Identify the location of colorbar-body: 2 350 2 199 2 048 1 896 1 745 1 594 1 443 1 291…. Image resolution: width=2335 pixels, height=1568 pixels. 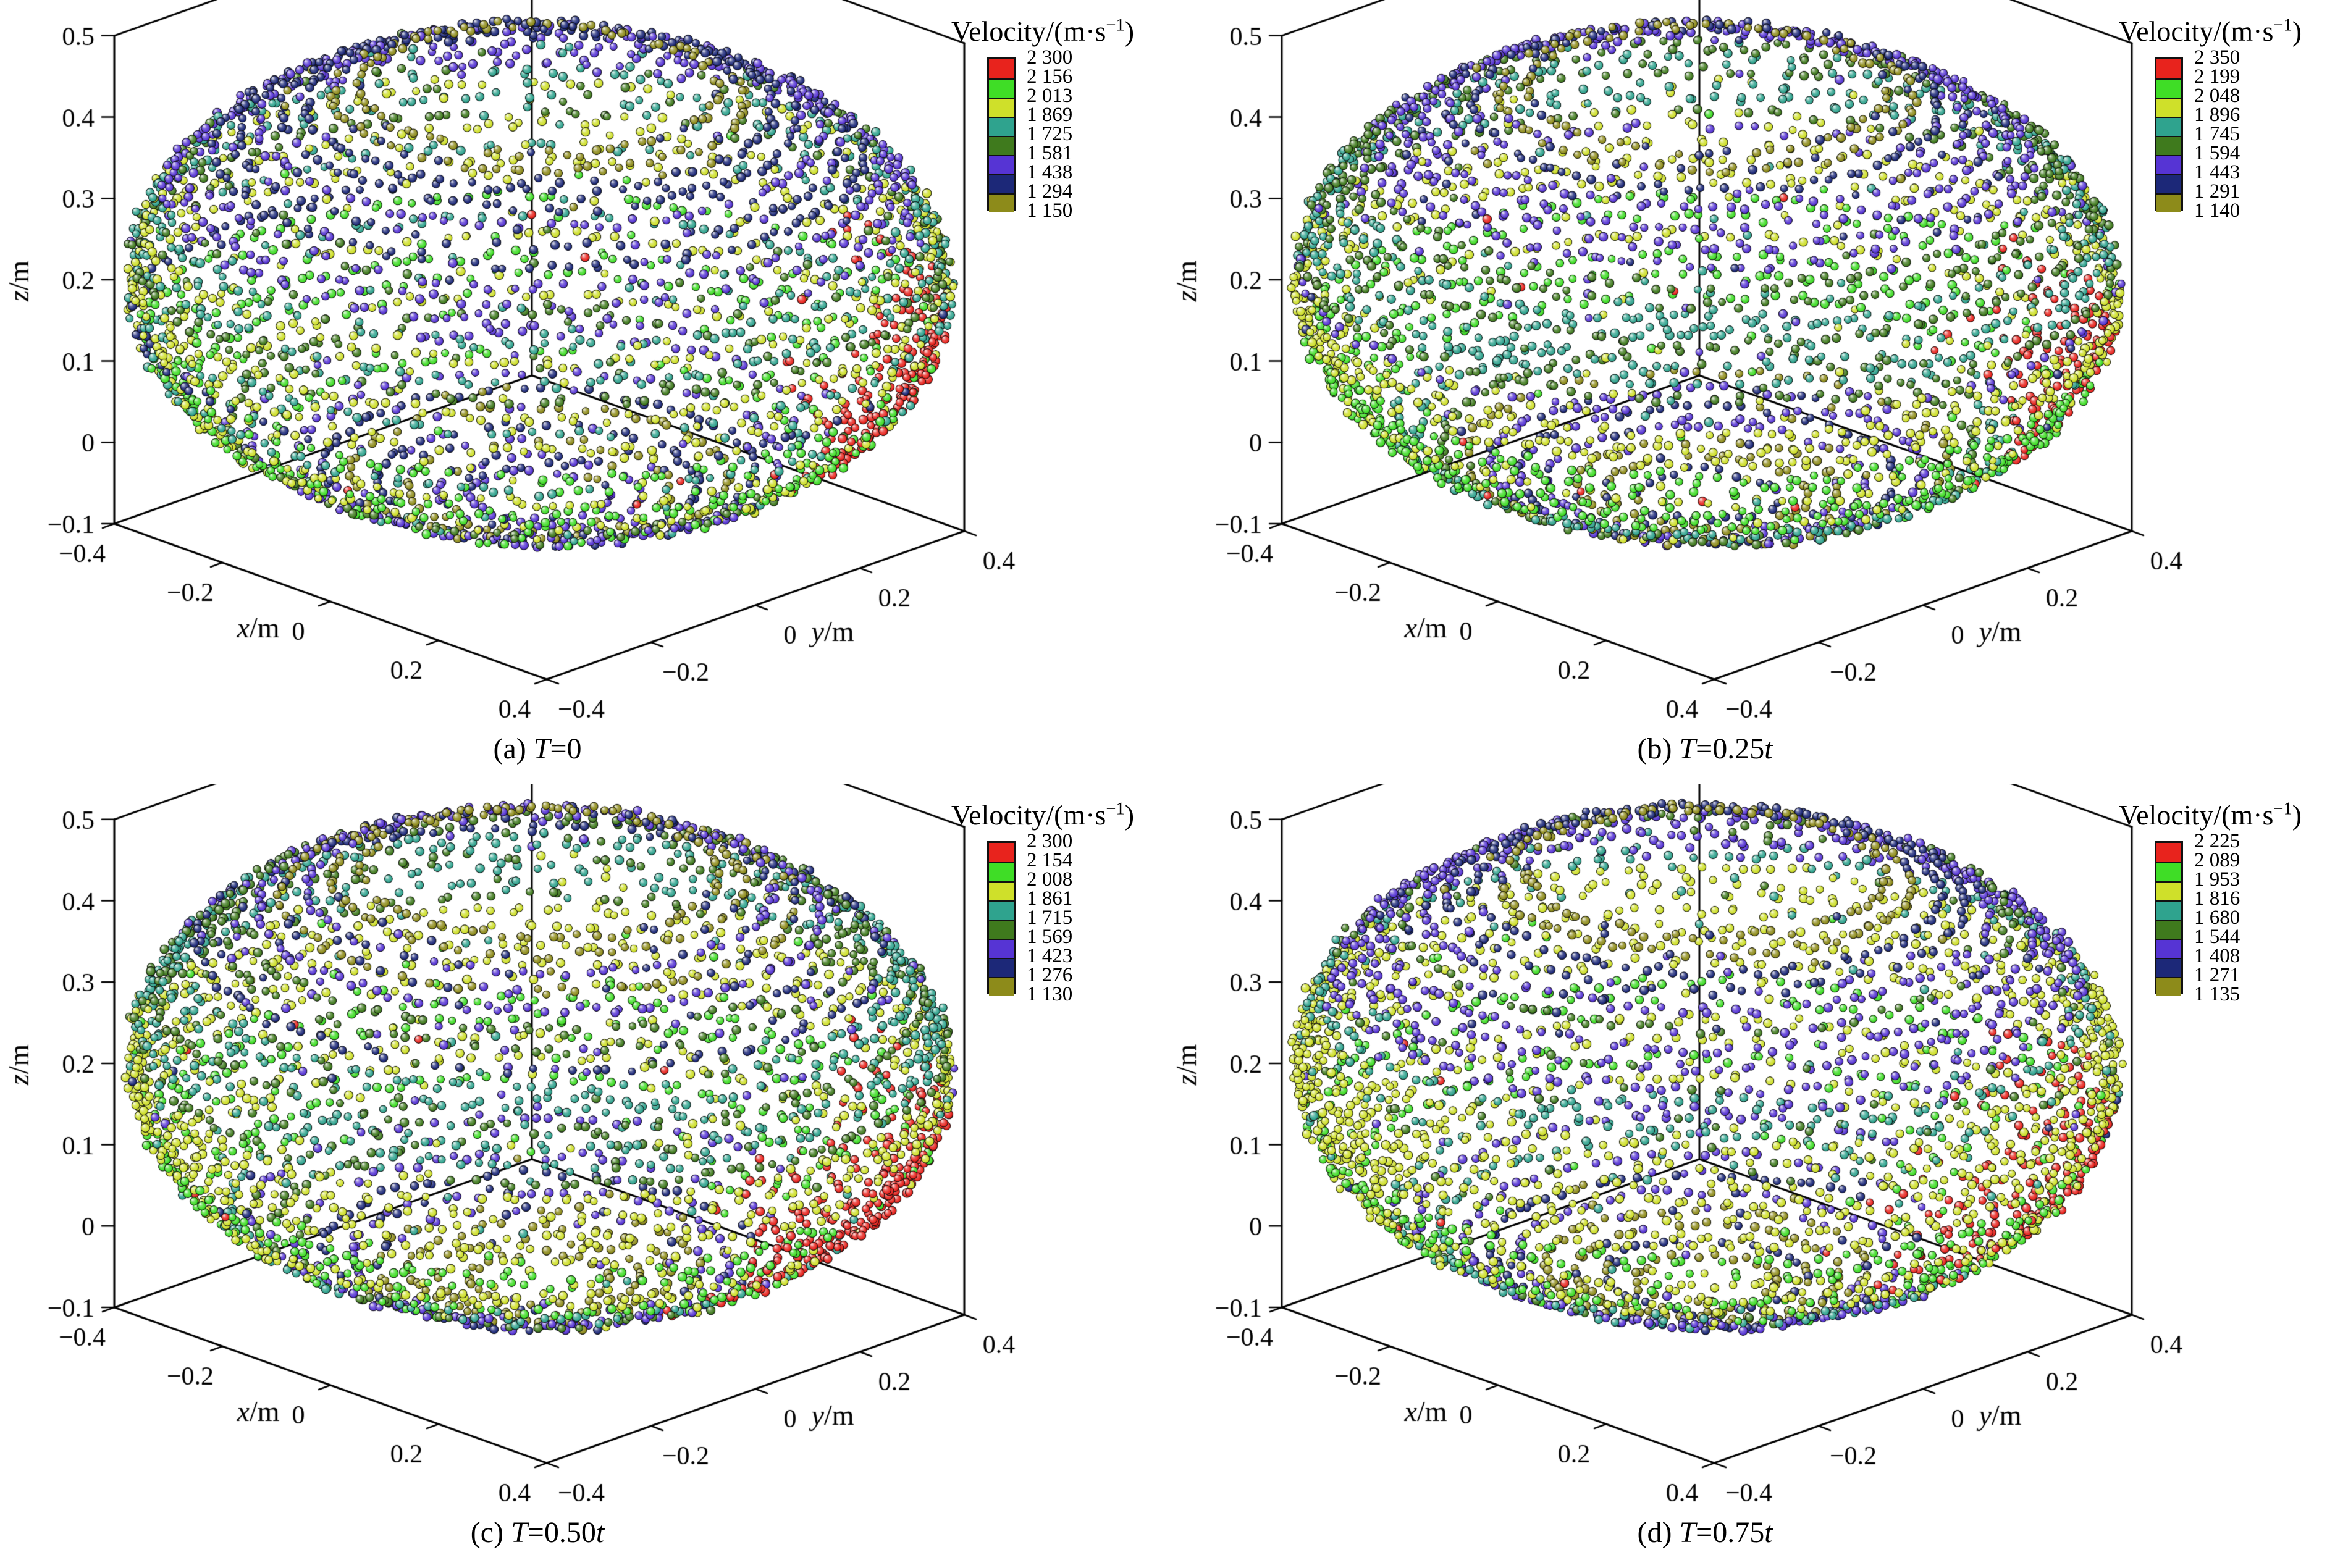
(2243, 134).